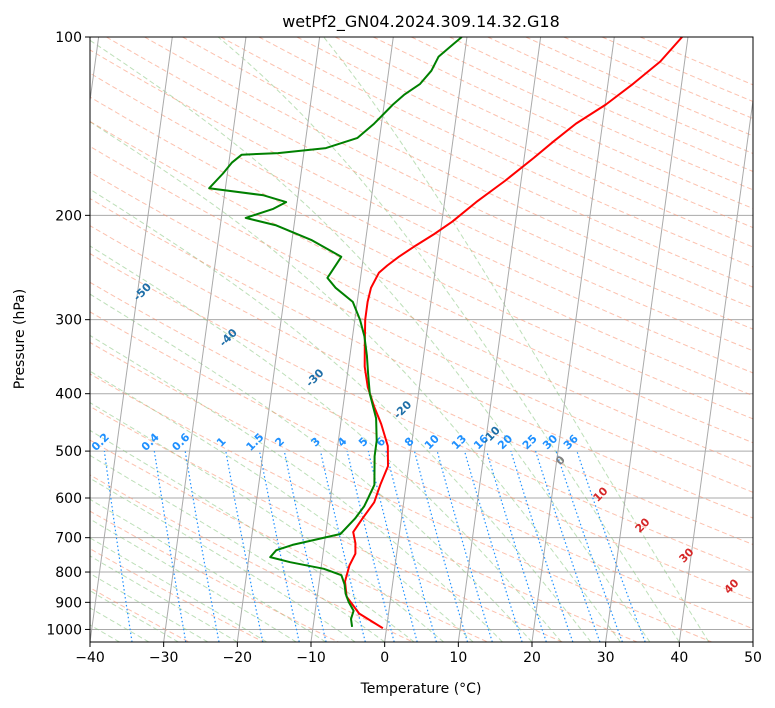 The height and width of the screenshot is (708, 775). Describe the element at coordinates (311, 658) in the screenshot. I see `x-tick-label: −10` at that location.